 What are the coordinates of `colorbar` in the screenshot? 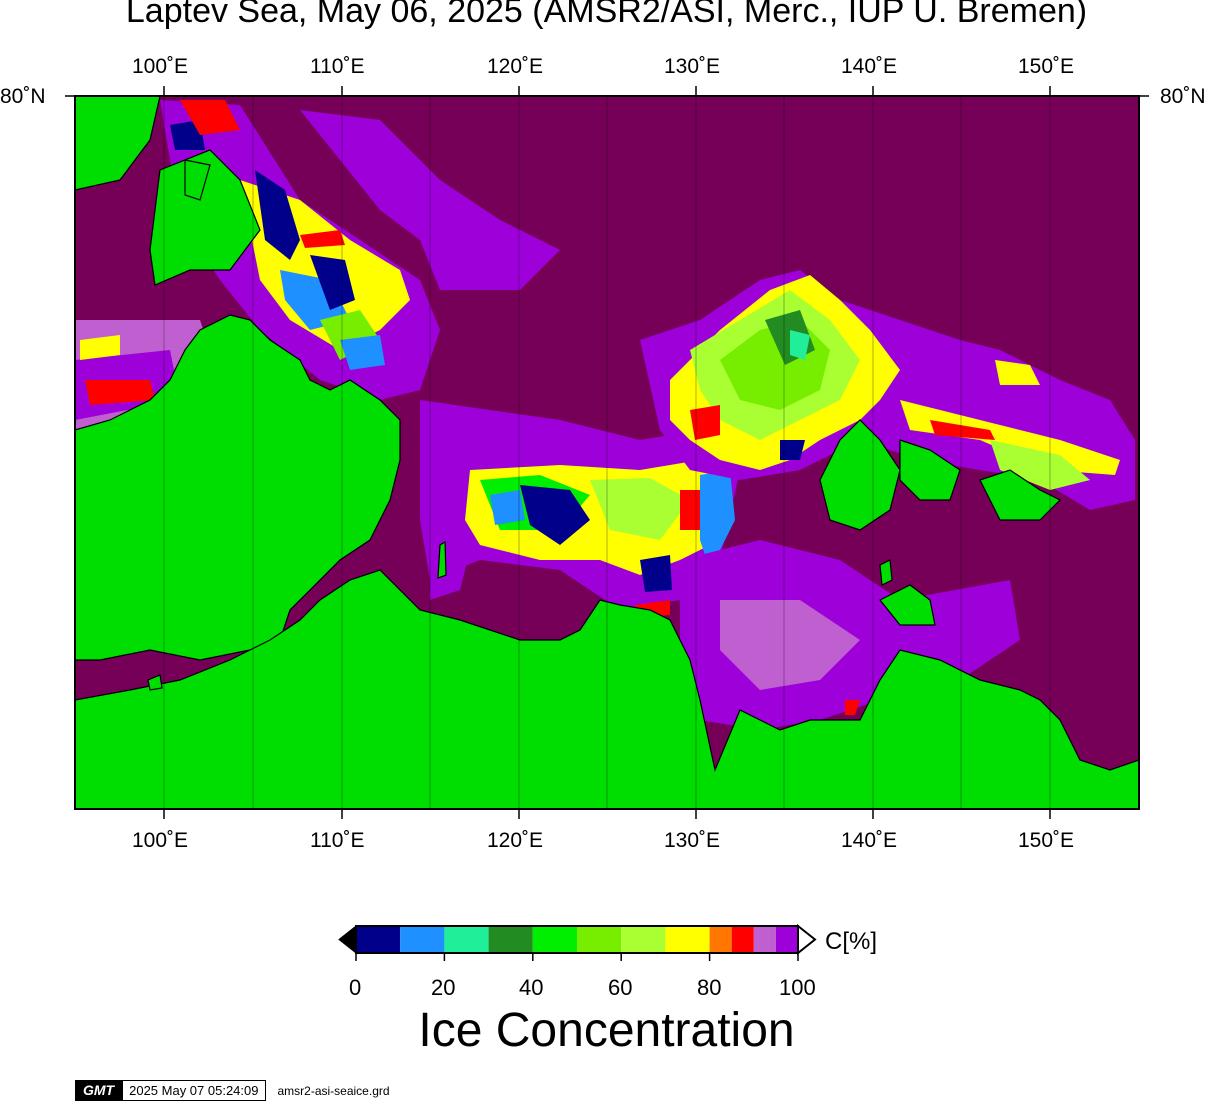 It's located at (577, 942).